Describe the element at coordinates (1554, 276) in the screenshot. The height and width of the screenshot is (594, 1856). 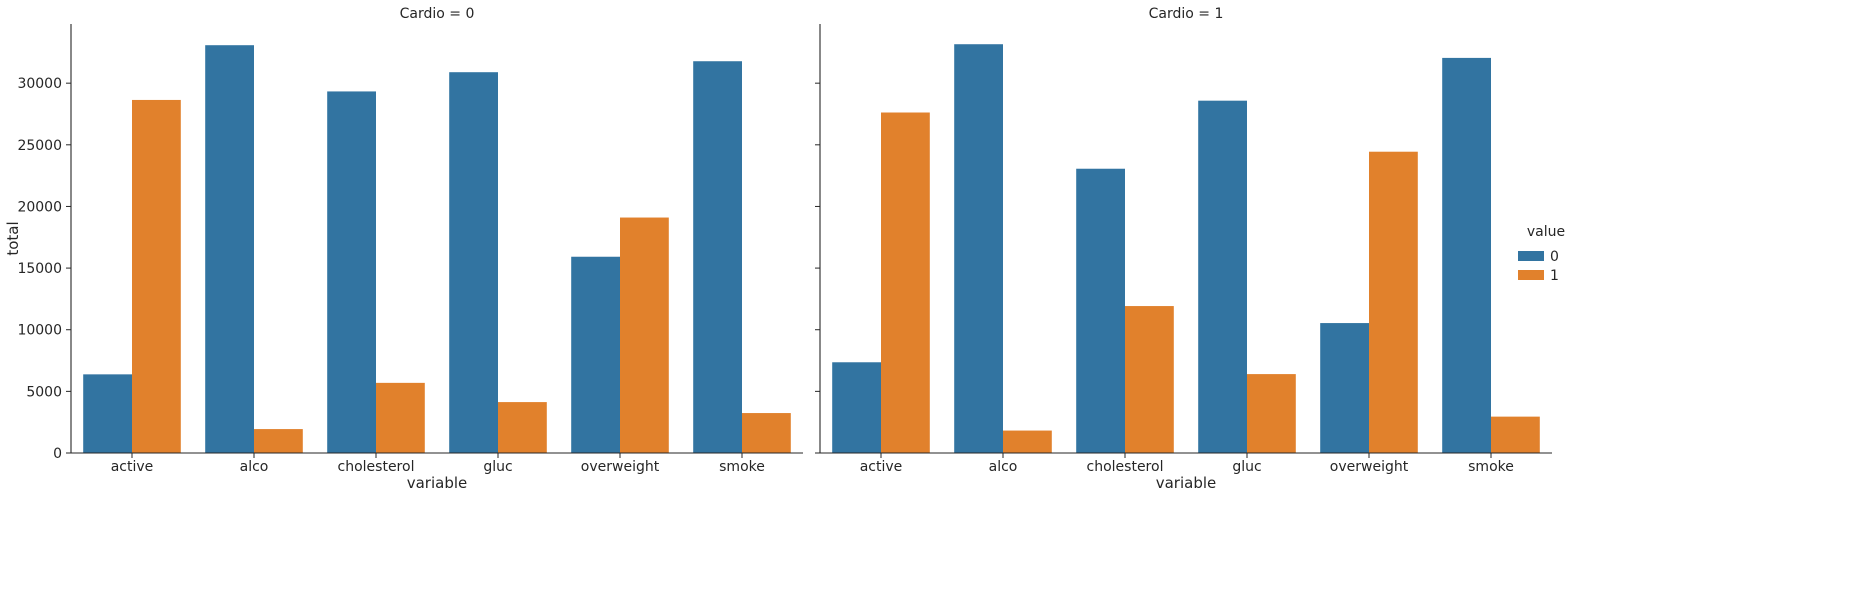
I see `legend-label-1: 1` at that location.